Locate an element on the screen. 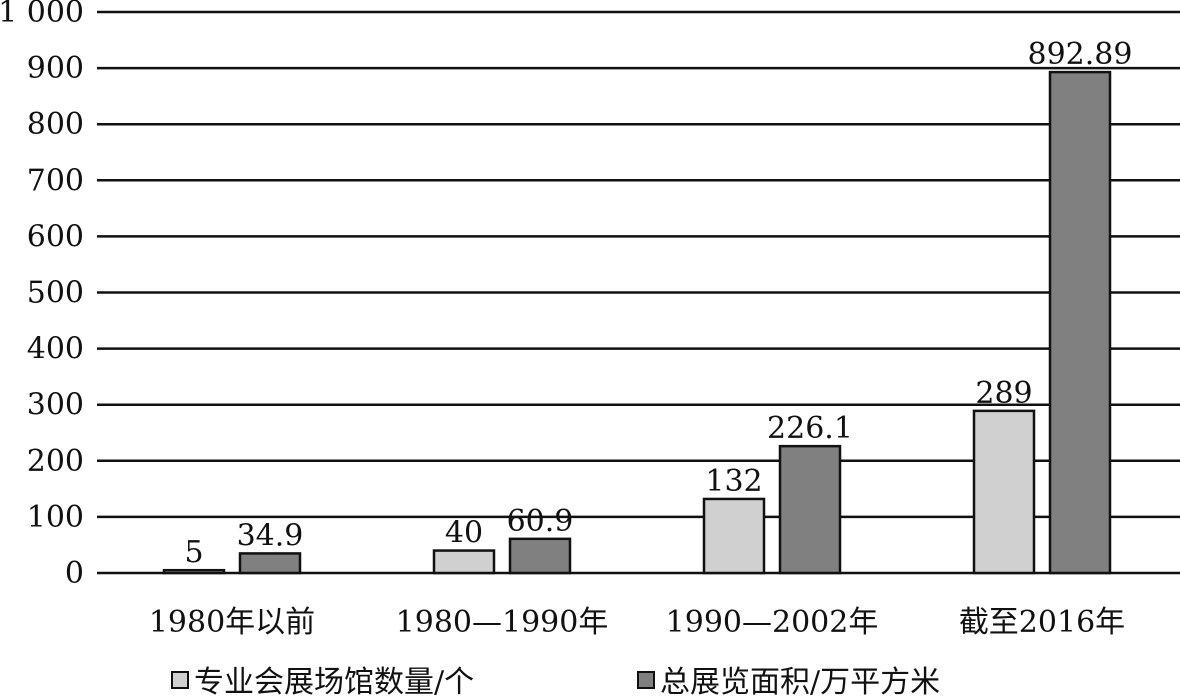  y-axis-tick-labels: 0 100 200 300 400 500 600 700 800 900 1 000 is located at coordinates (42, 295).